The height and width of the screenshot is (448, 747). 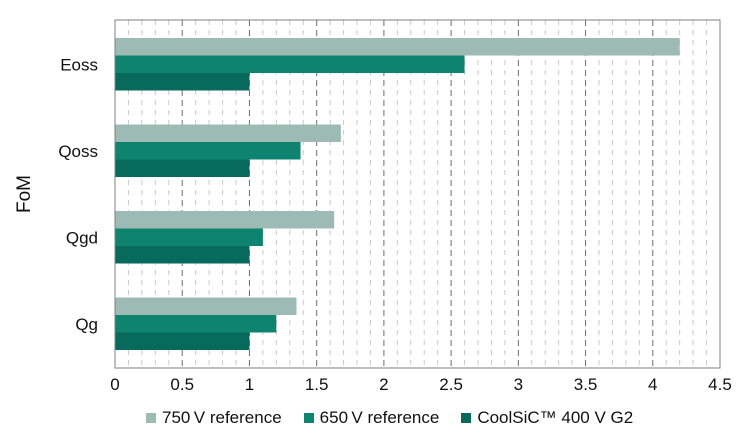 What do you see at coordinates (720, 384) in the screenshot?
I see `x-tick-label: 4.5` at bounding box center [720, 384].